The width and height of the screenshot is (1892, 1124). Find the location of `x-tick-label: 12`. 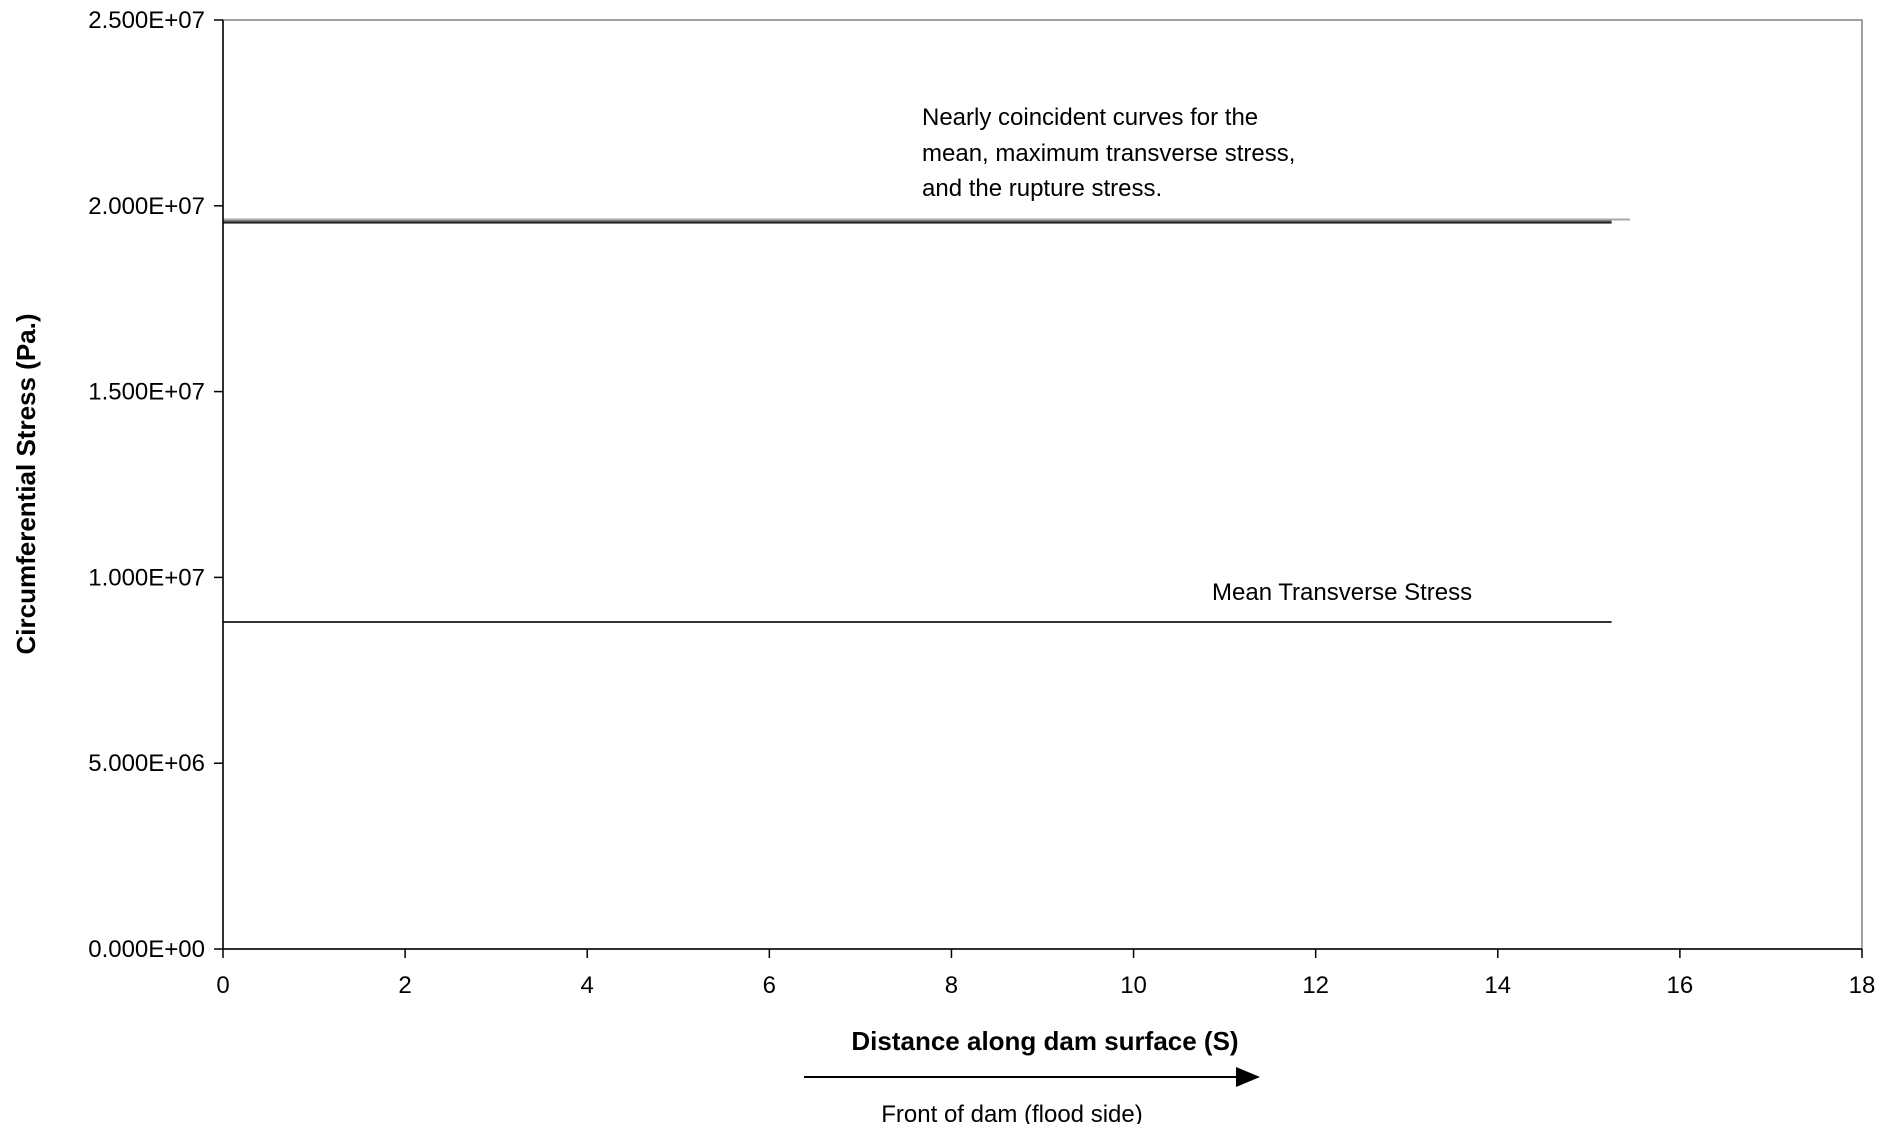

x-tick-label: 12 is located at coordinates (1315, 985).